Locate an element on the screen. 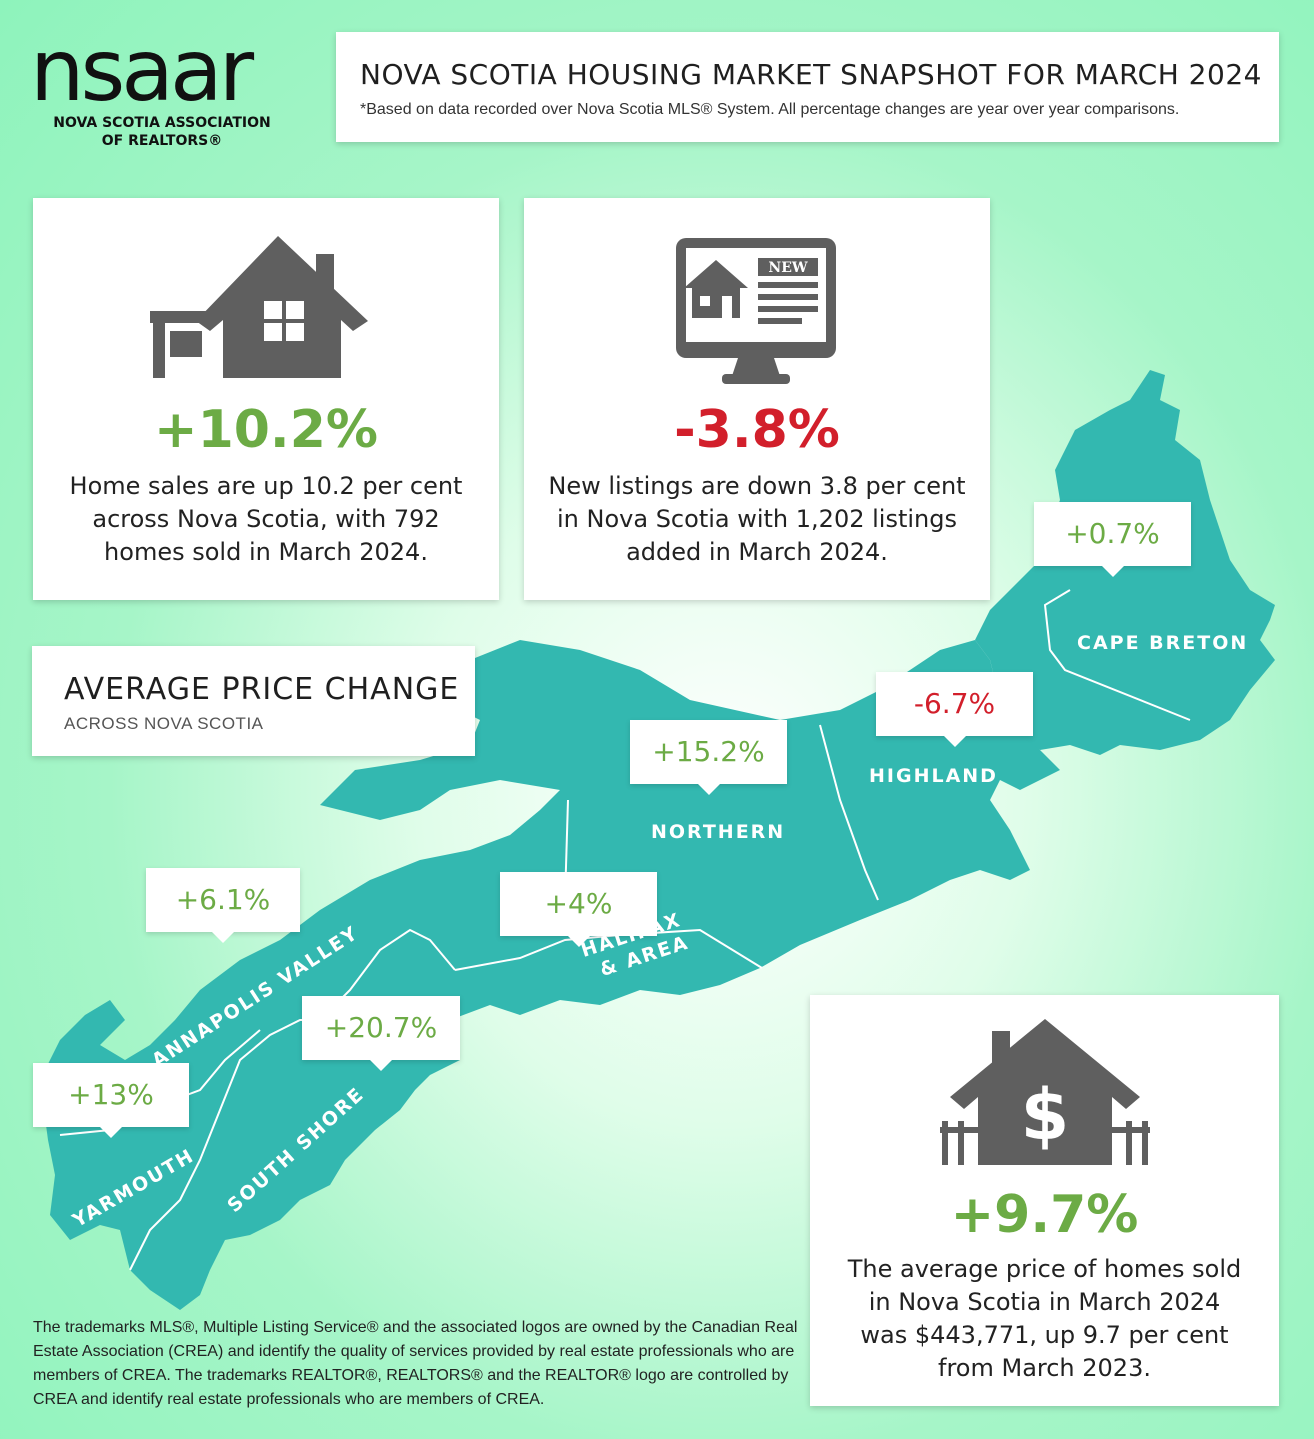 This screenshot has height=1439, width=1314. average-price-stat: +9.7% is located at coordinates (1044, 1215).